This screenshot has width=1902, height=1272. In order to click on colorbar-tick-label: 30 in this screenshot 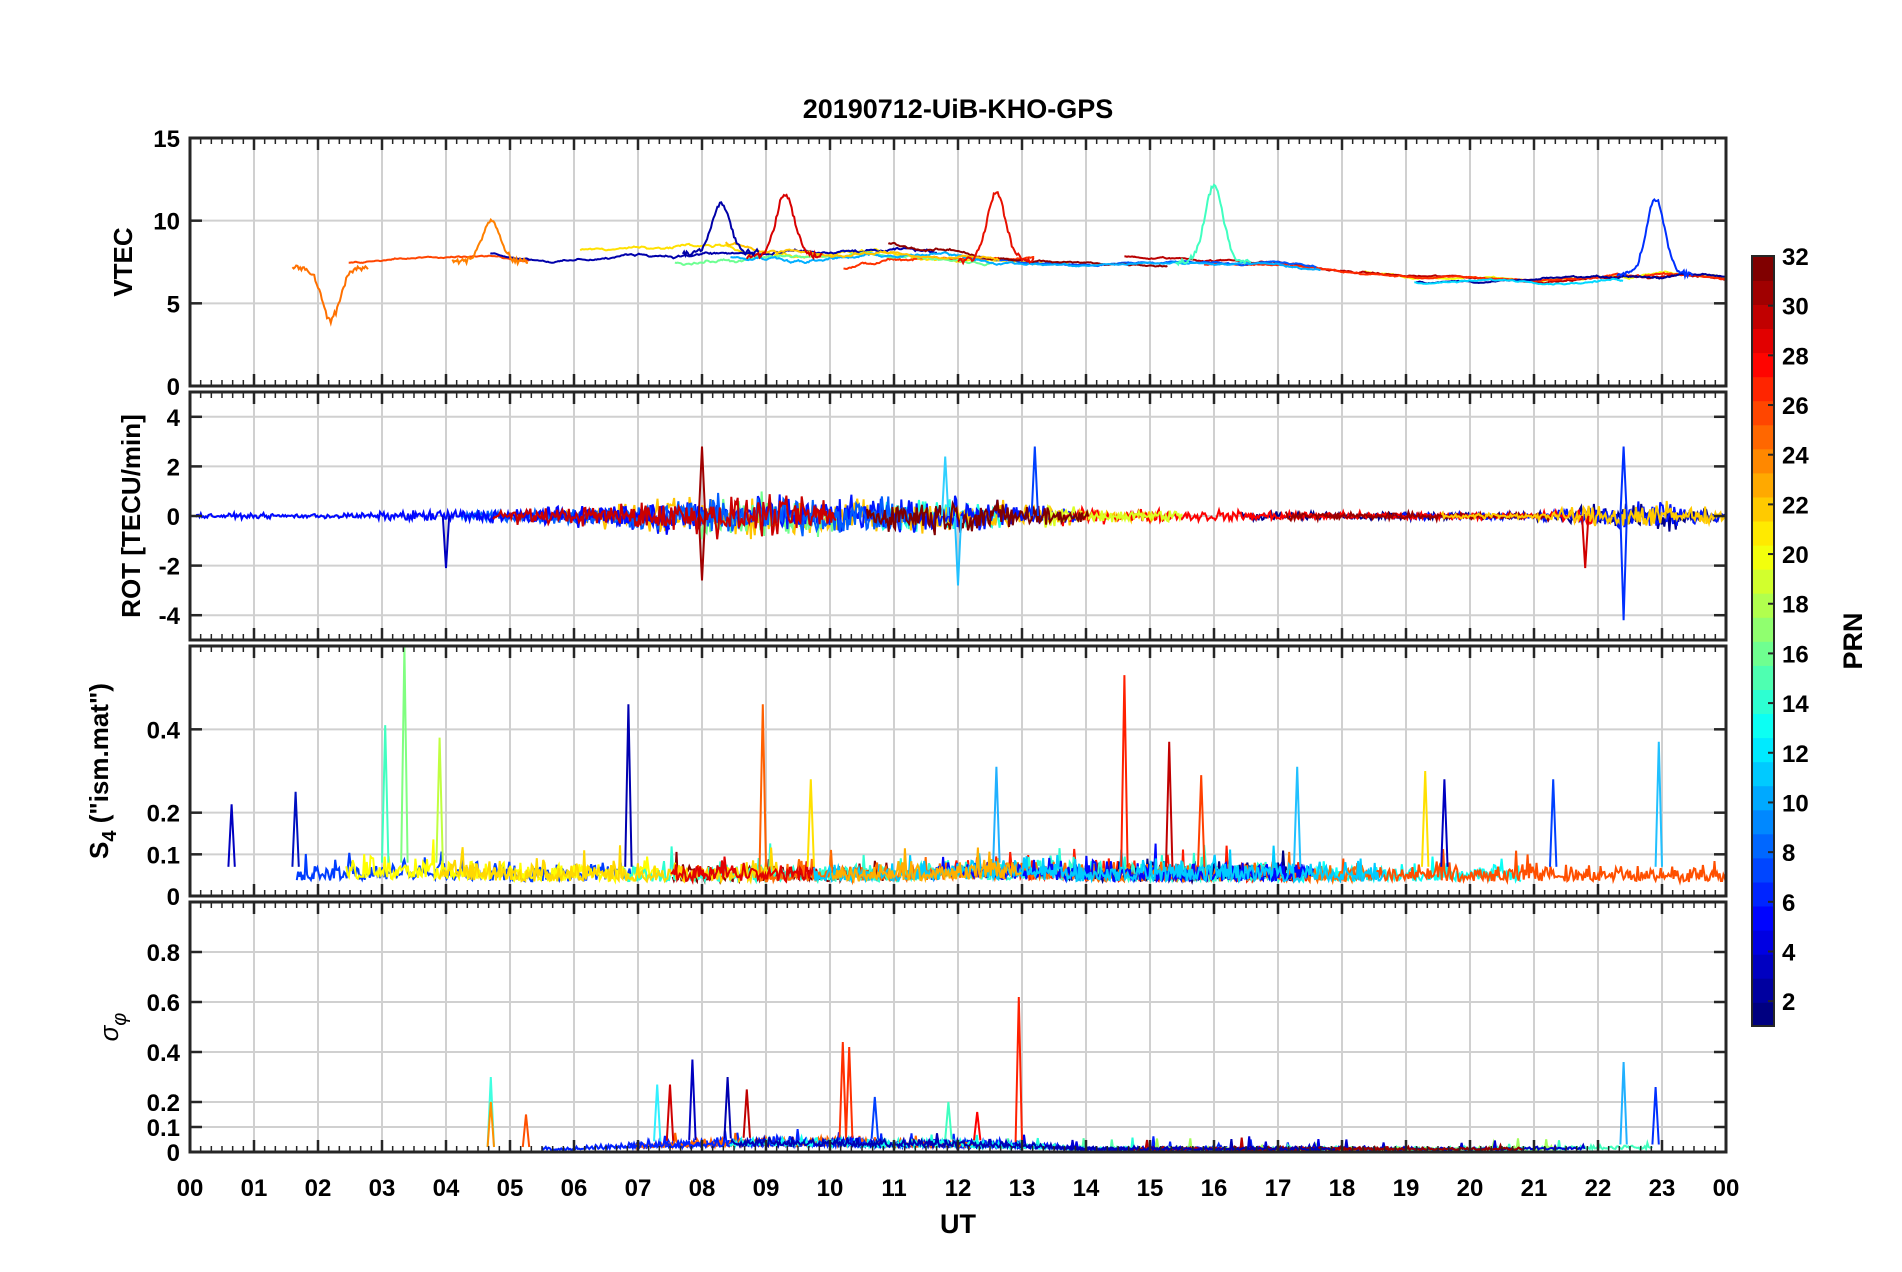, I will do `click(1795, 307)`.